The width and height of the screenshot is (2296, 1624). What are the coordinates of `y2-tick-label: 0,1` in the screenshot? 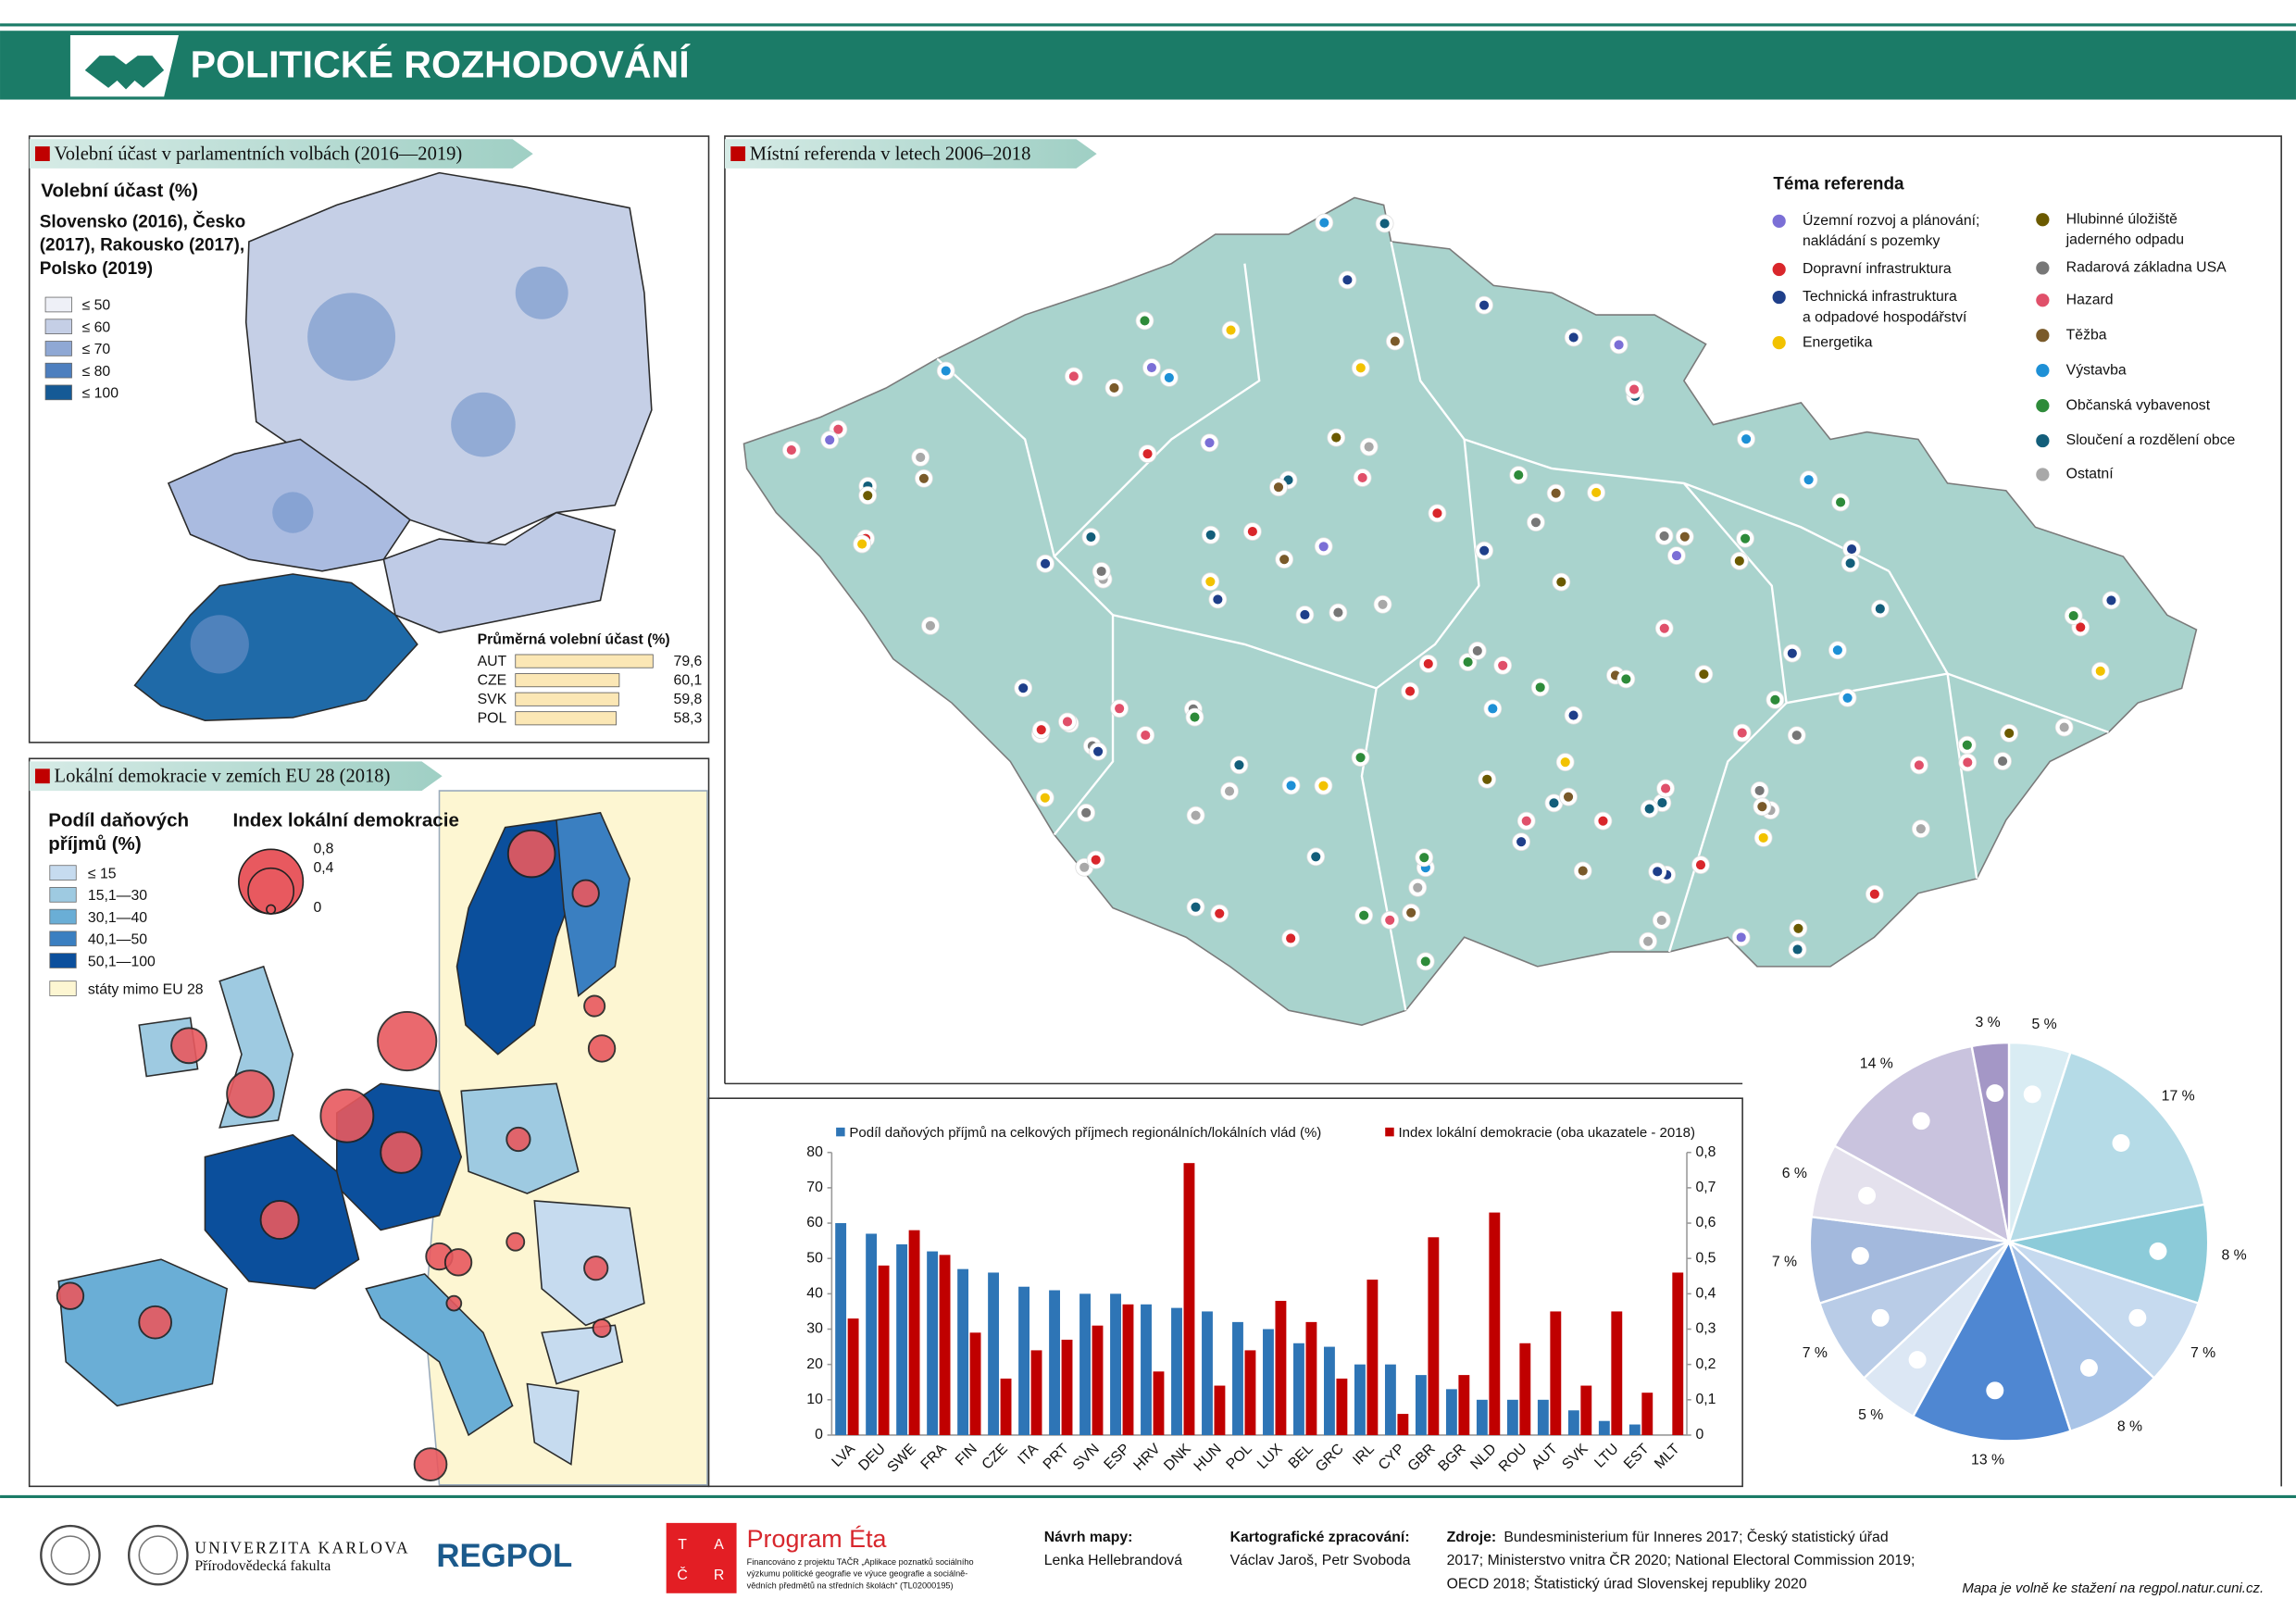 It's located at (1706, 1399).